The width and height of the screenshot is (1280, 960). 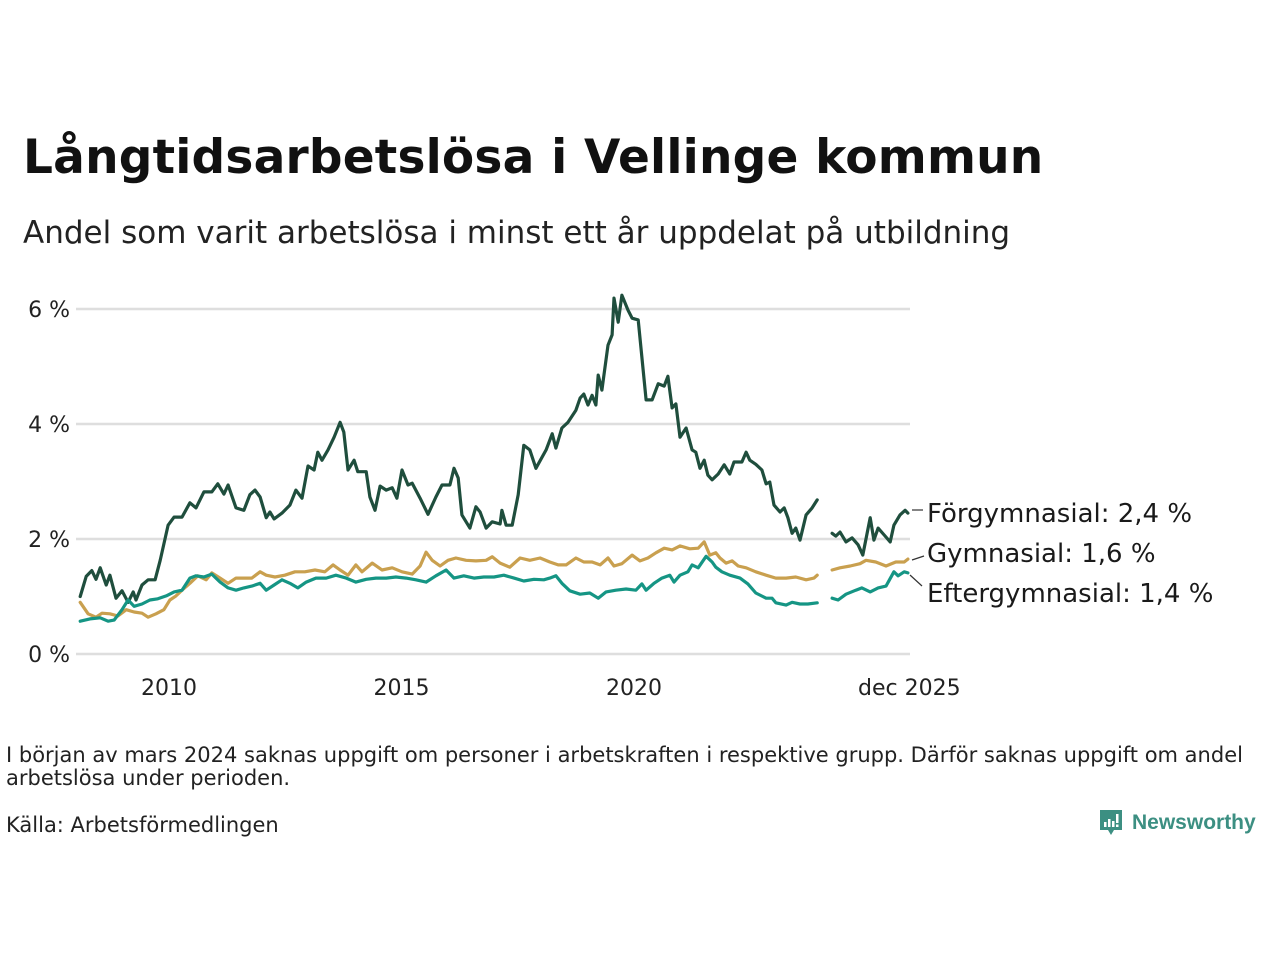 I want to click on series-label: Förgymnasial: 2,4 %, so click(x=1059, y=514).